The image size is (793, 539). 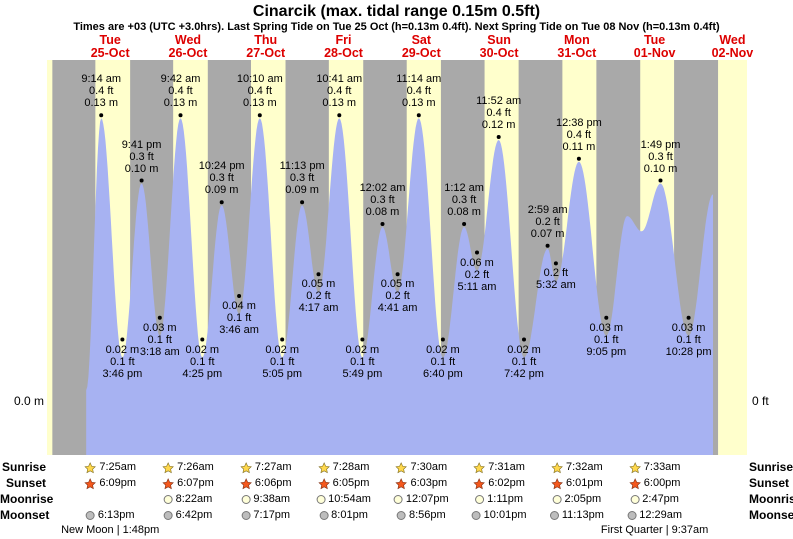 I want to click on moonset-entry: 11:13pm, so click(x=576, y=515).